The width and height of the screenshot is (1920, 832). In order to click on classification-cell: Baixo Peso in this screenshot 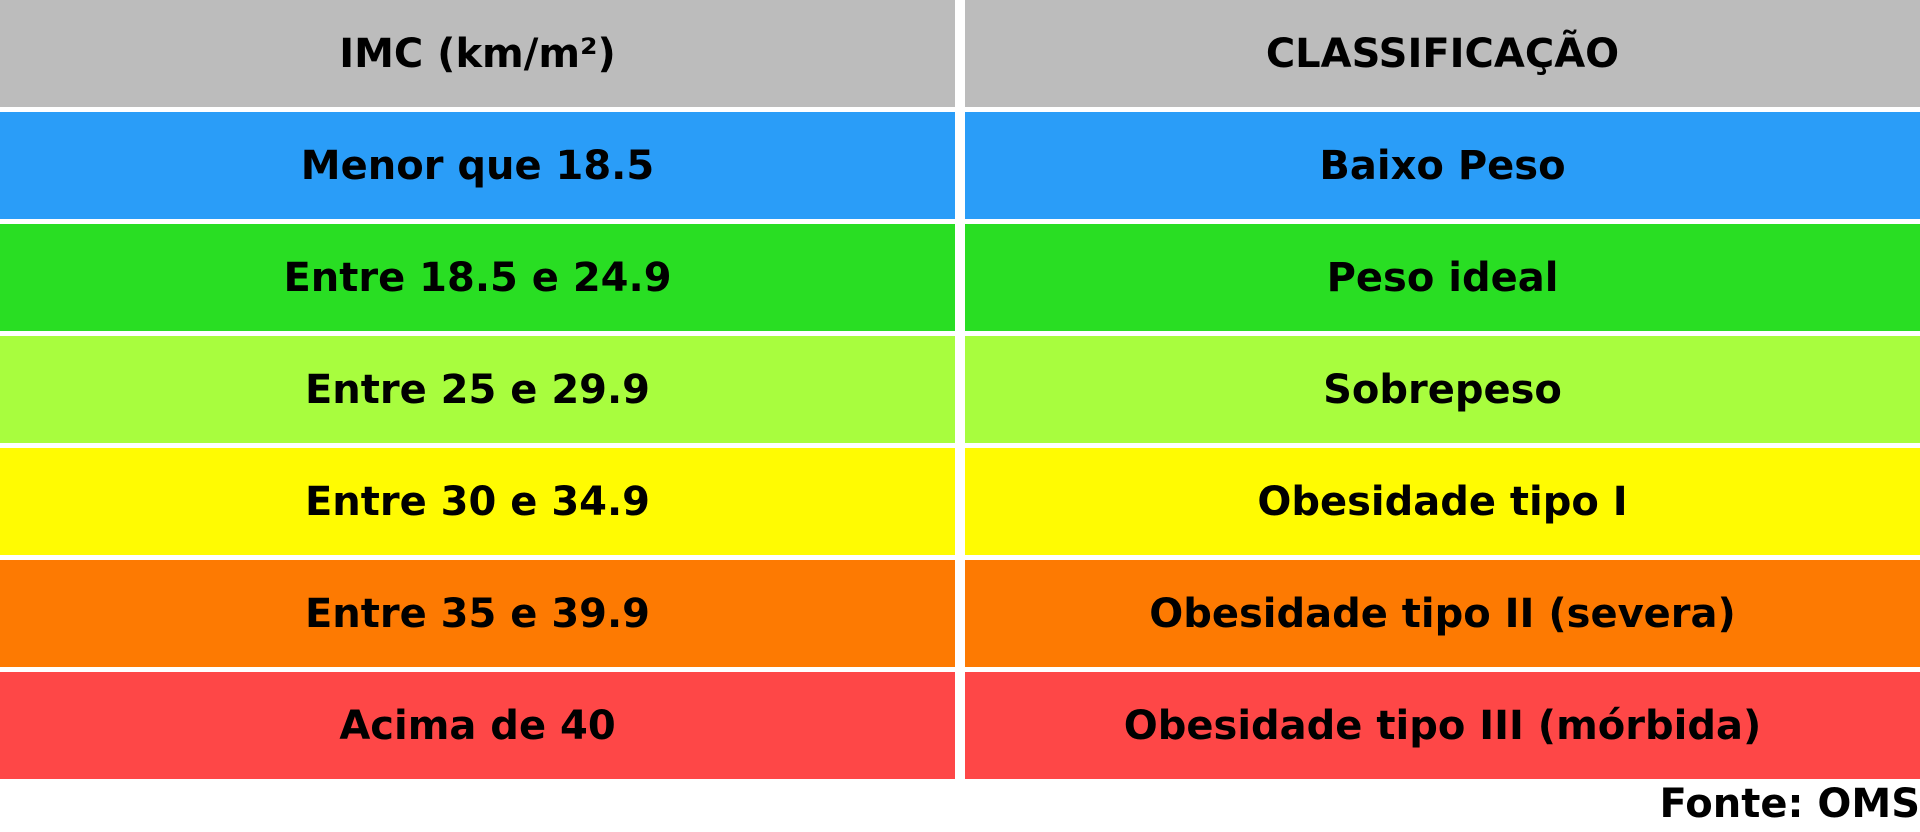, I will do `click(1442, 165)`.